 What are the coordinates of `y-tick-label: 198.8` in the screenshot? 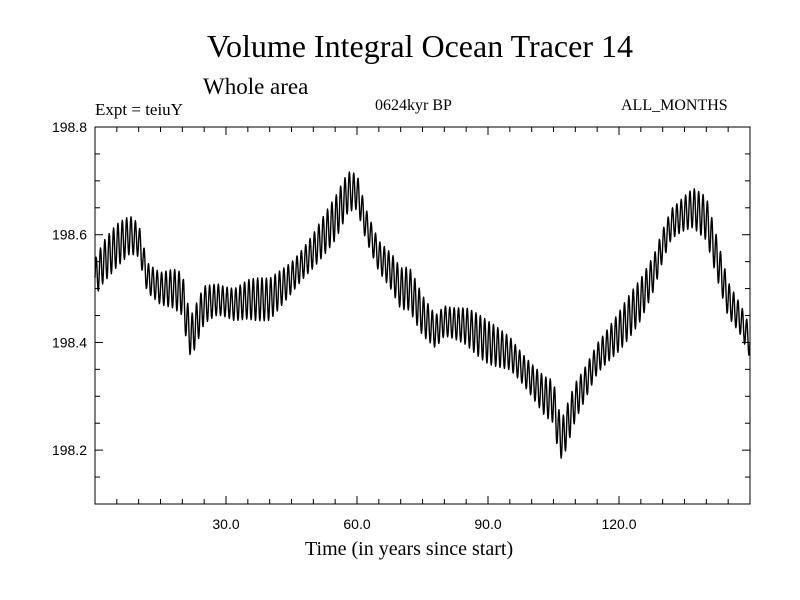 It's located at (69, 127).